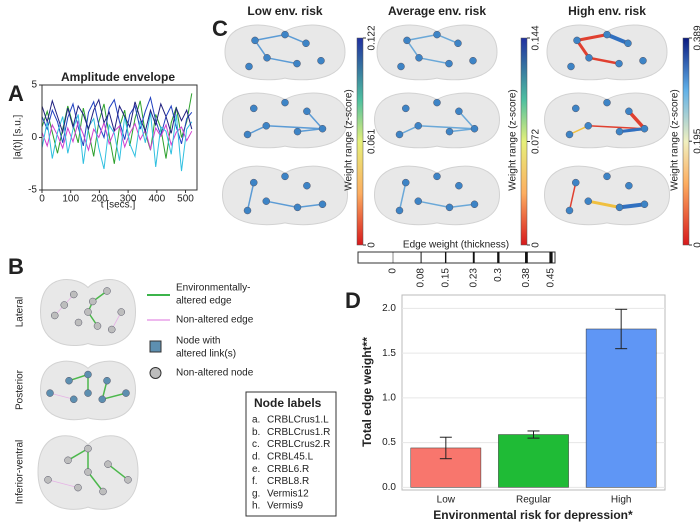 The image size is (700, 526). What do you see at coordinates (696, 140) in the screenshot?
I see `colorbar-tick-label: 0.195` at bounding box center [696, 140].